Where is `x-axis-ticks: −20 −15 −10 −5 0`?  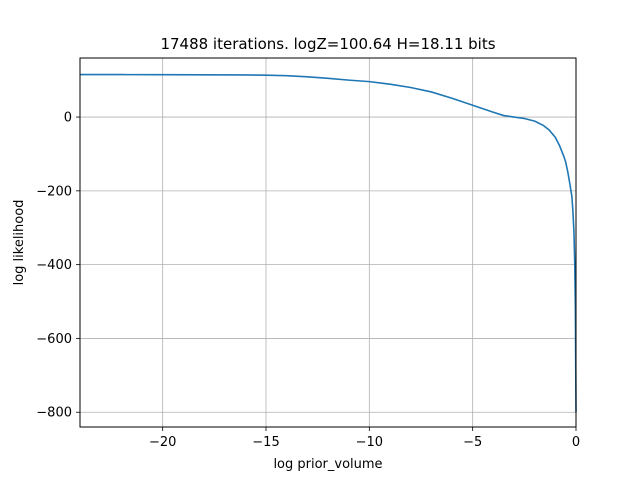
x-axis-ticks: −20 −15 −10 −5 0 is located at coordinates (364, 438).